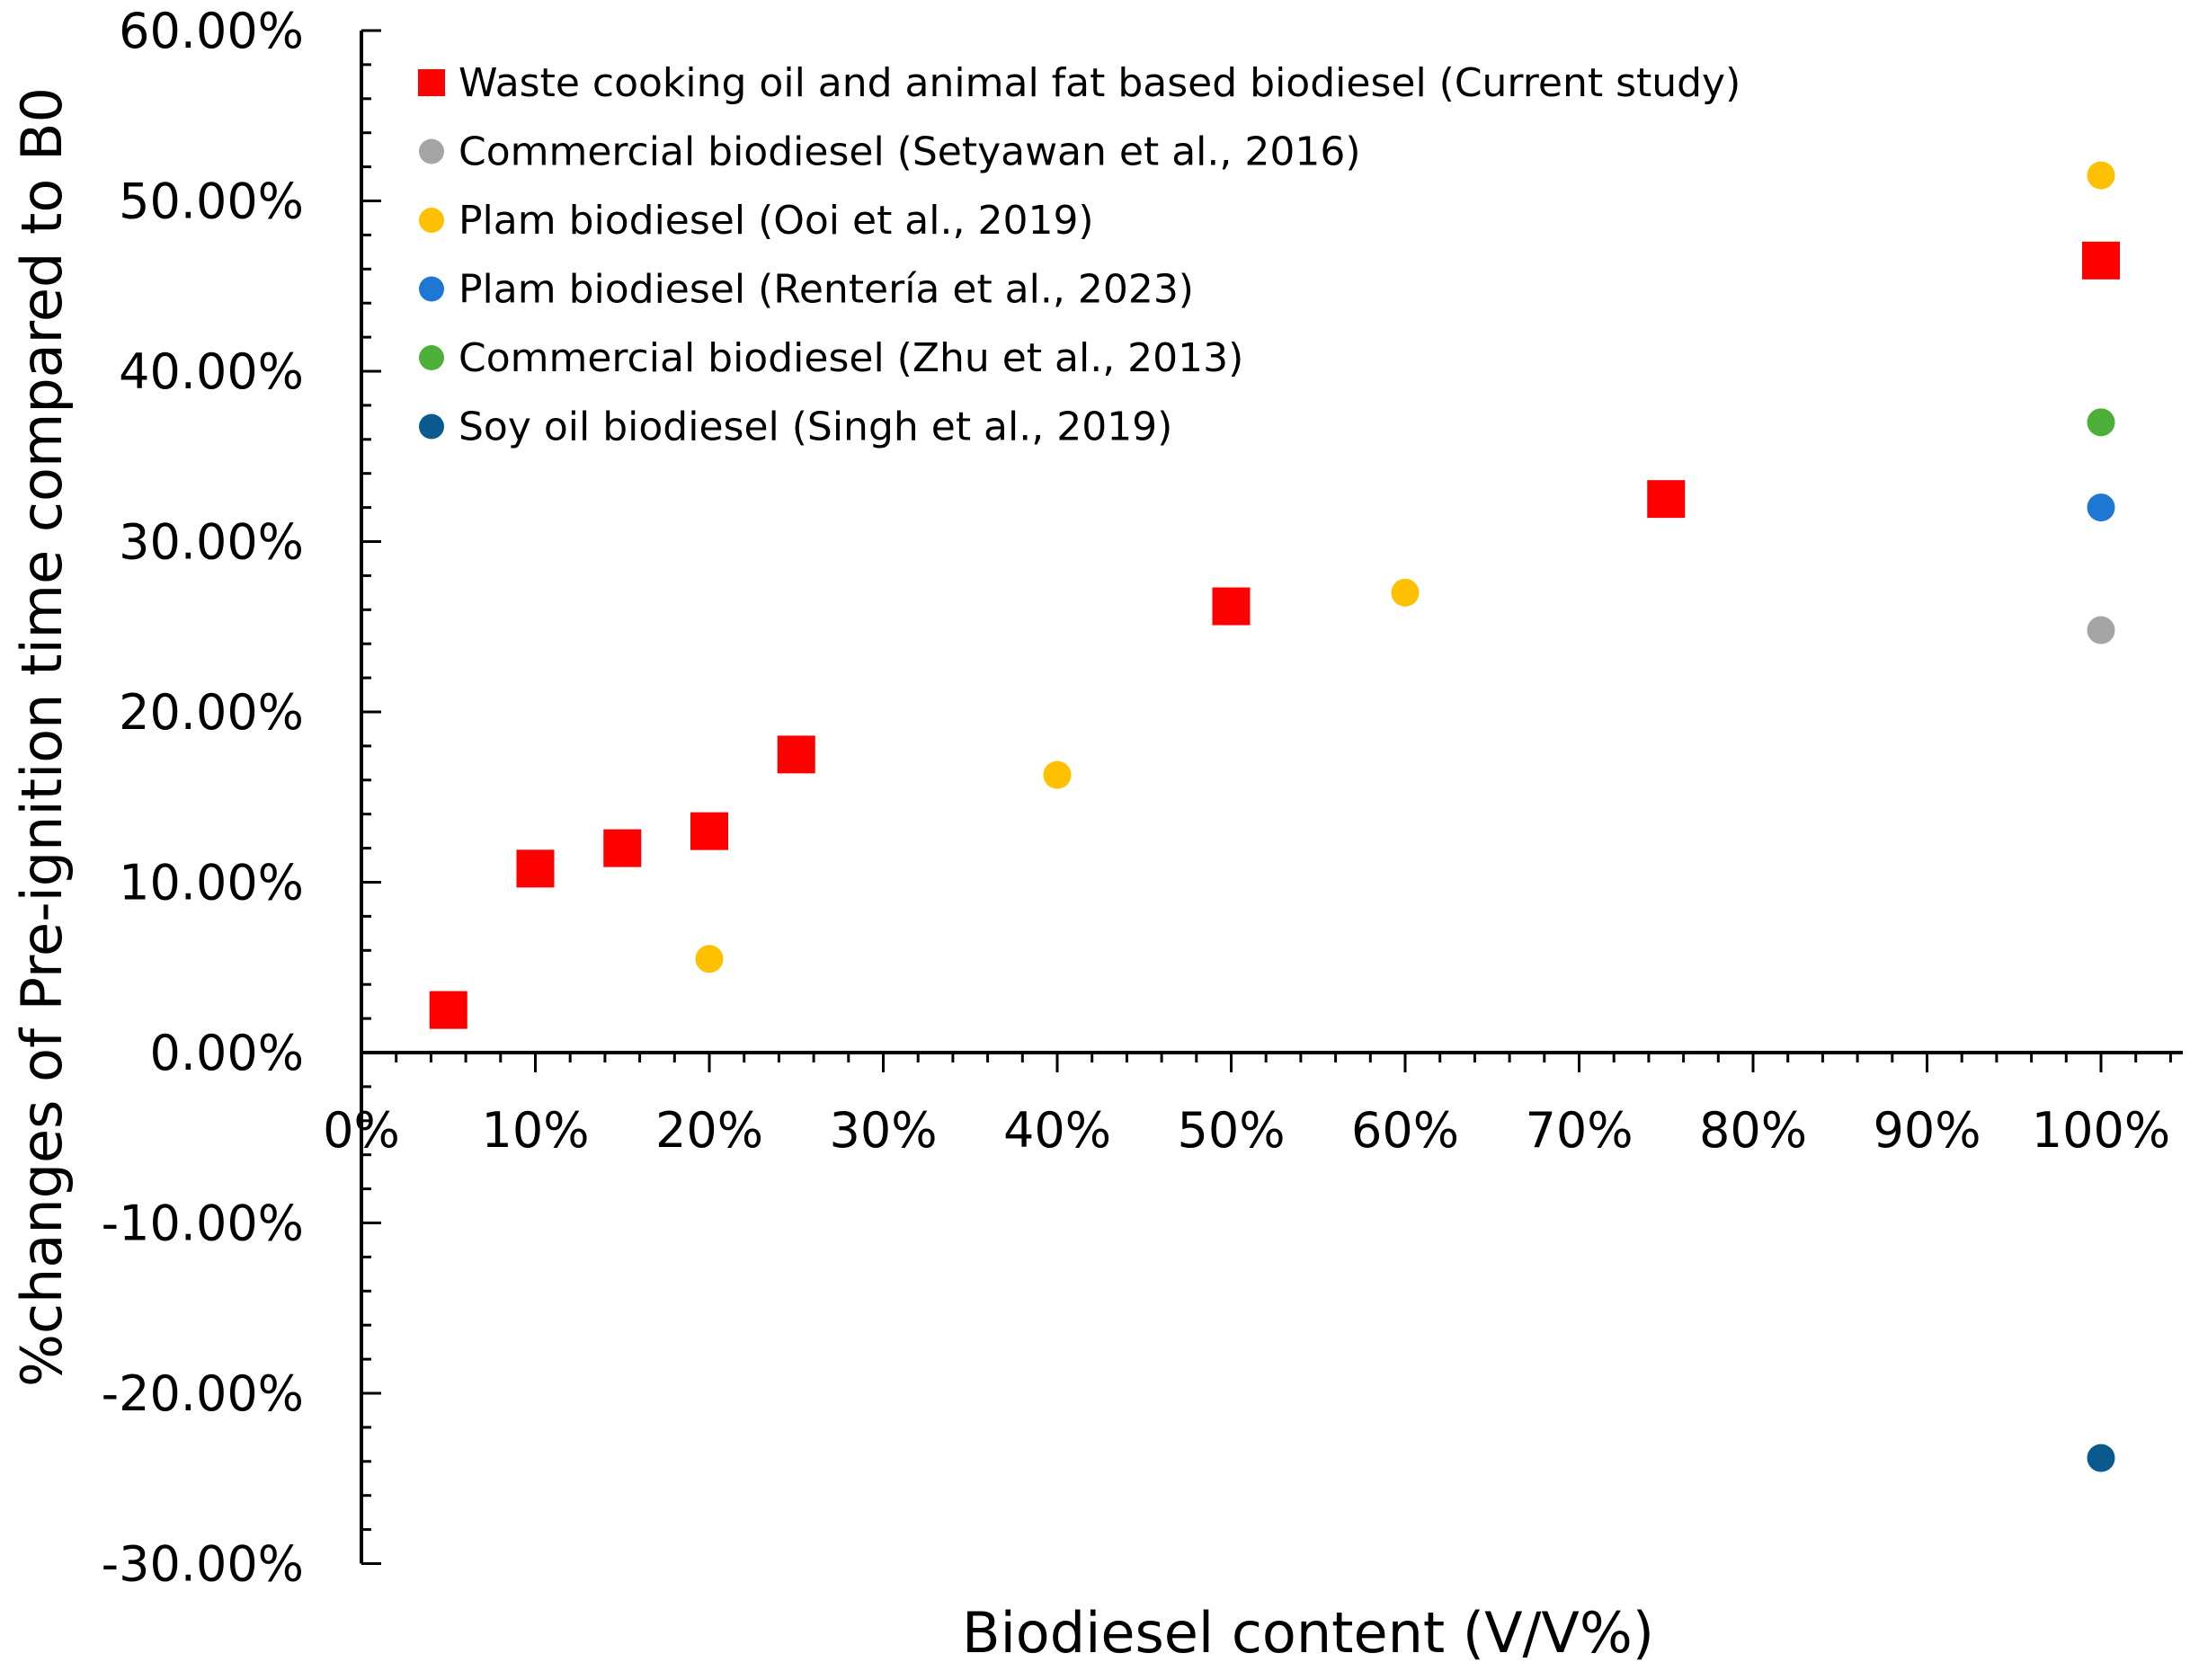  What do you see at coordinates (883, 1130) in the screenshot?
I see `x-tick-label: 30%` at bounding box center [883, 1130].